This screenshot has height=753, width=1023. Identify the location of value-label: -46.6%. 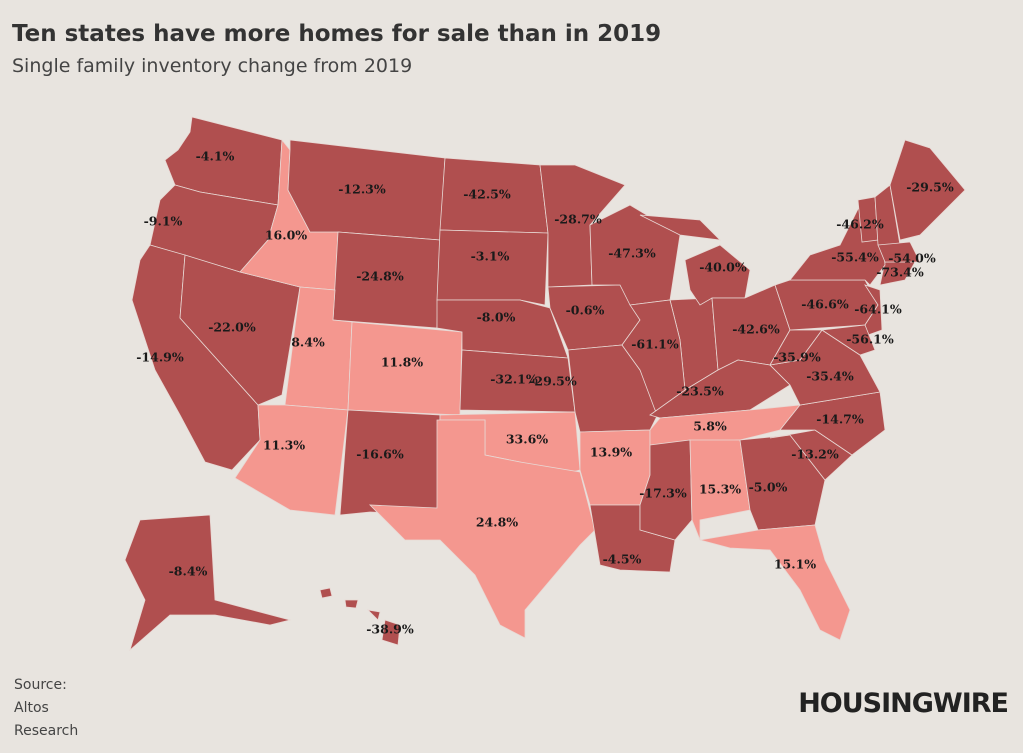
(825, 304).